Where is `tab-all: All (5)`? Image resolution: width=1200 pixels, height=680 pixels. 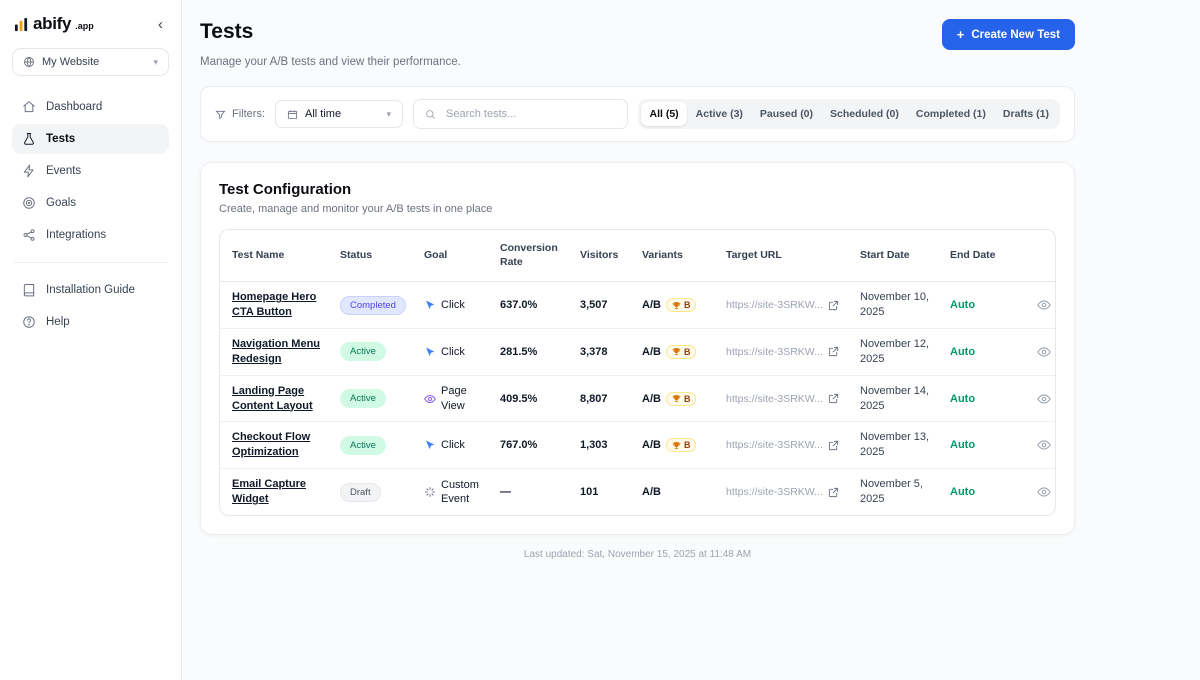 tab-all: All (5) is located at coordinates (664, 114).